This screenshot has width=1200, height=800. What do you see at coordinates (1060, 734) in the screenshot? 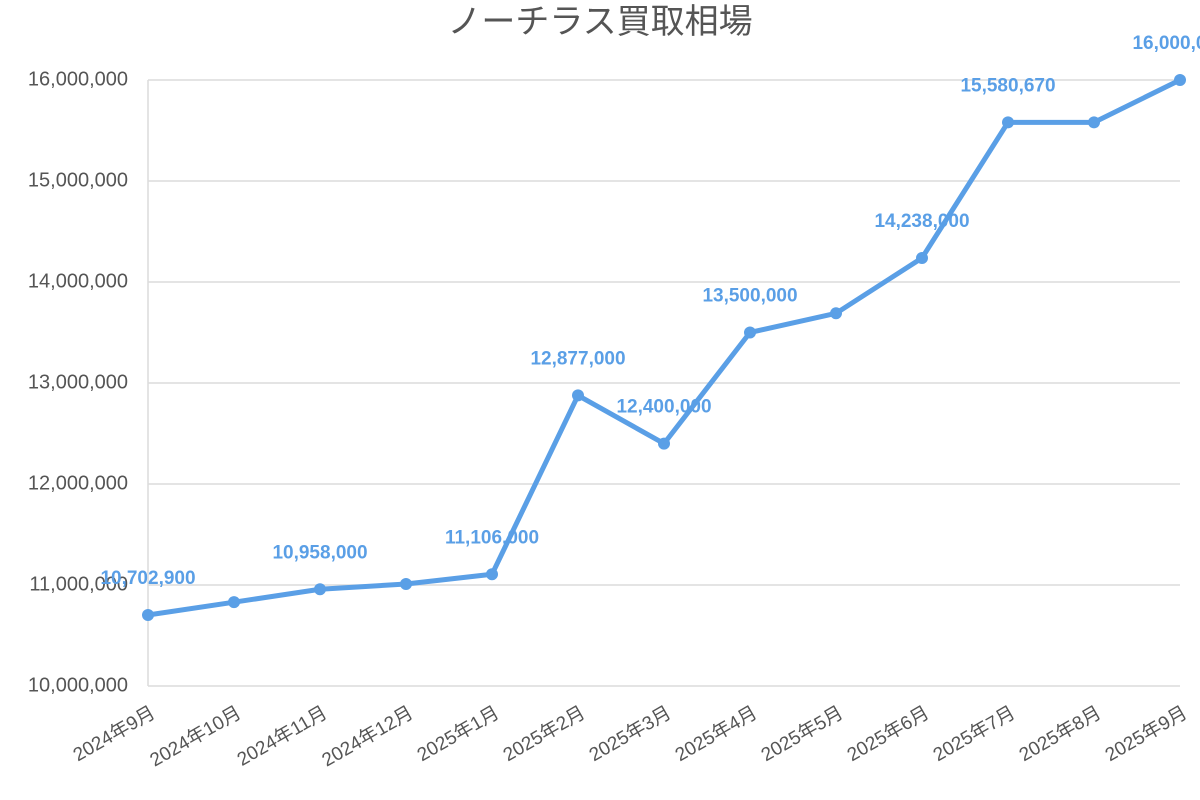
I see `x-tick-label: 2025年8月` at bounding box center [1060, 734].